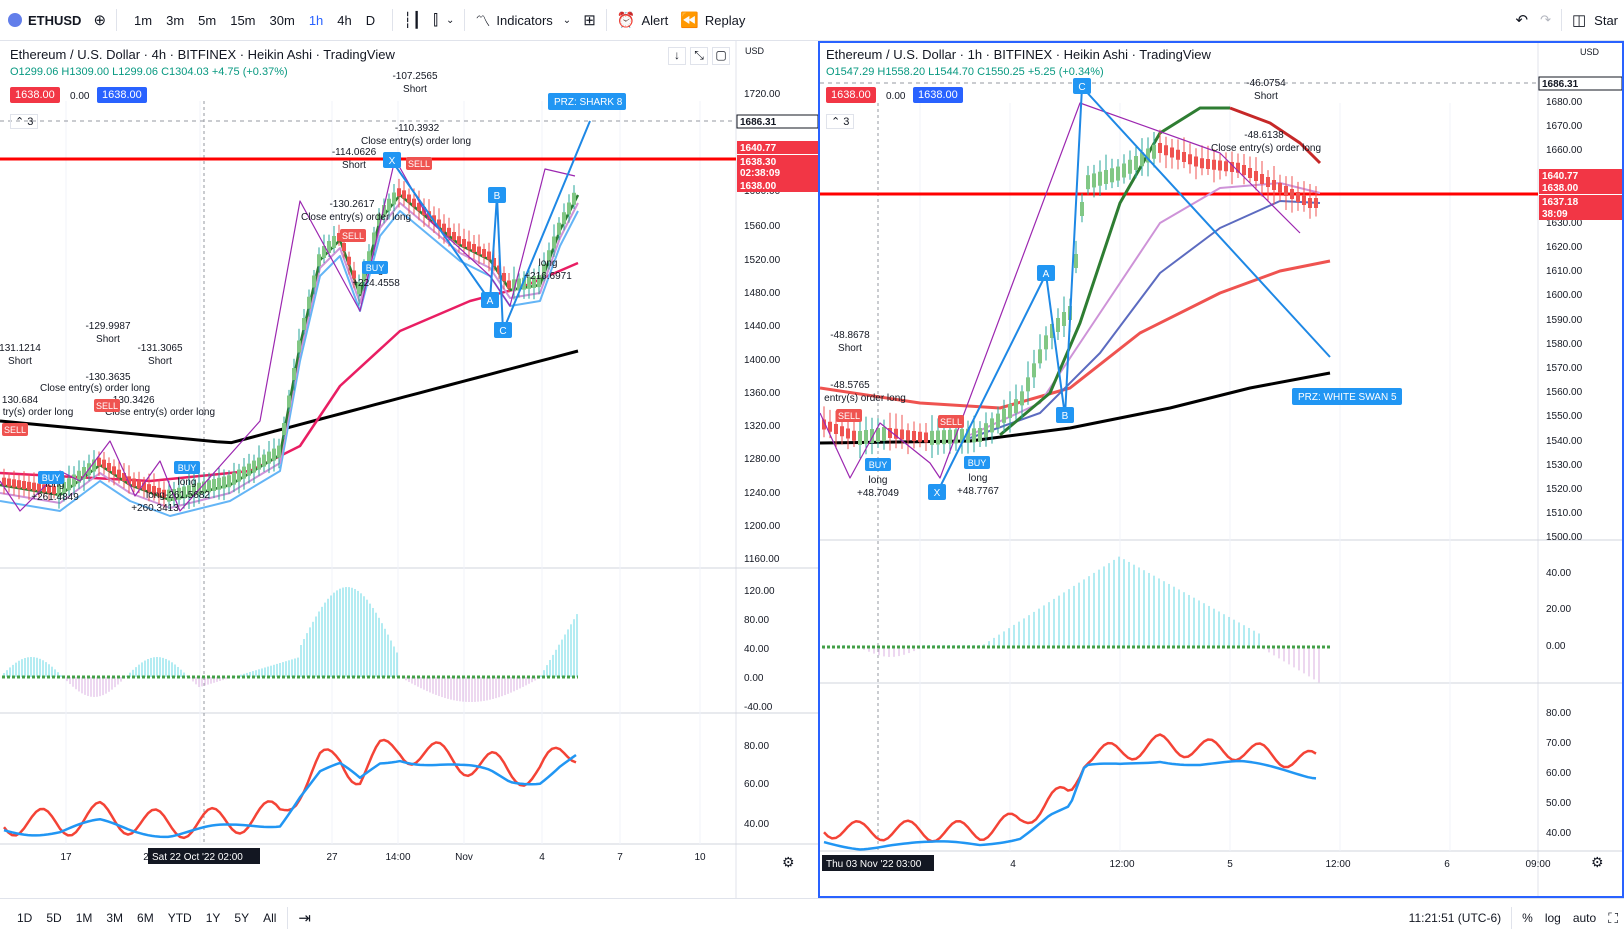  Describe the element at coordinates (443, 20) in the screenshot. I see `candle-style-button: ⫿ ⌄` at that location.